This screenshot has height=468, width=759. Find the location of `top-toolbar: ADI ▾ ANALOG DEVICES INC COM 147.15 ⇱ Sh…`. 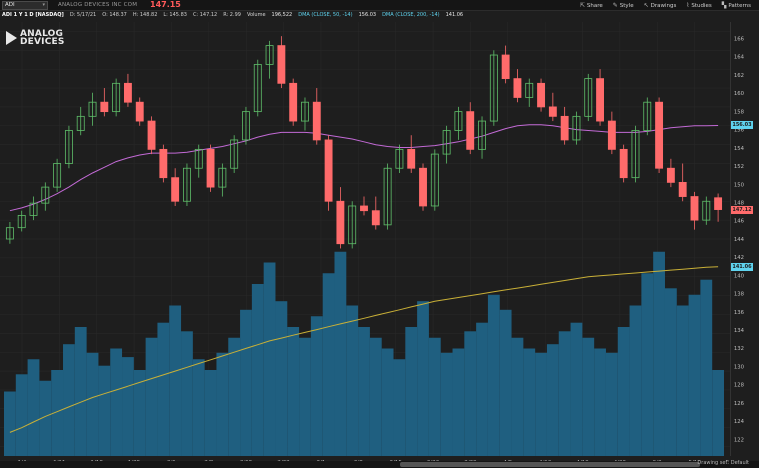

top-toolbar: ADI ▾ ANALOG DEVICES INC COM 147.15 ⇱ Sh… is located at coordinates (379, 5).